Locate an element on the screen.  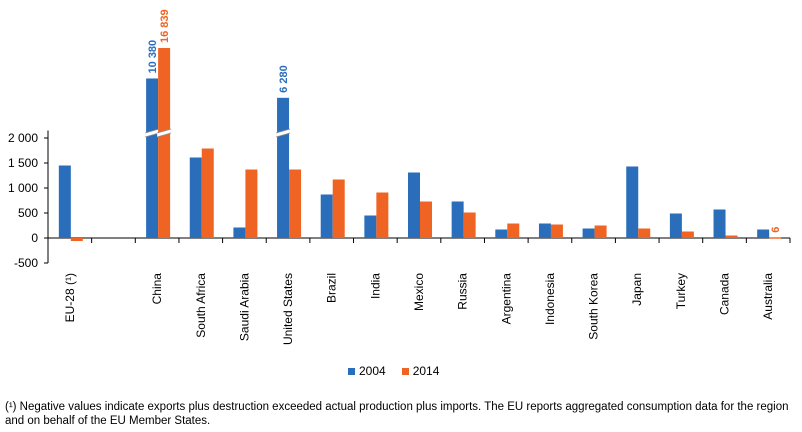
bar-2014-brazil is located at coordinates (338, 208).